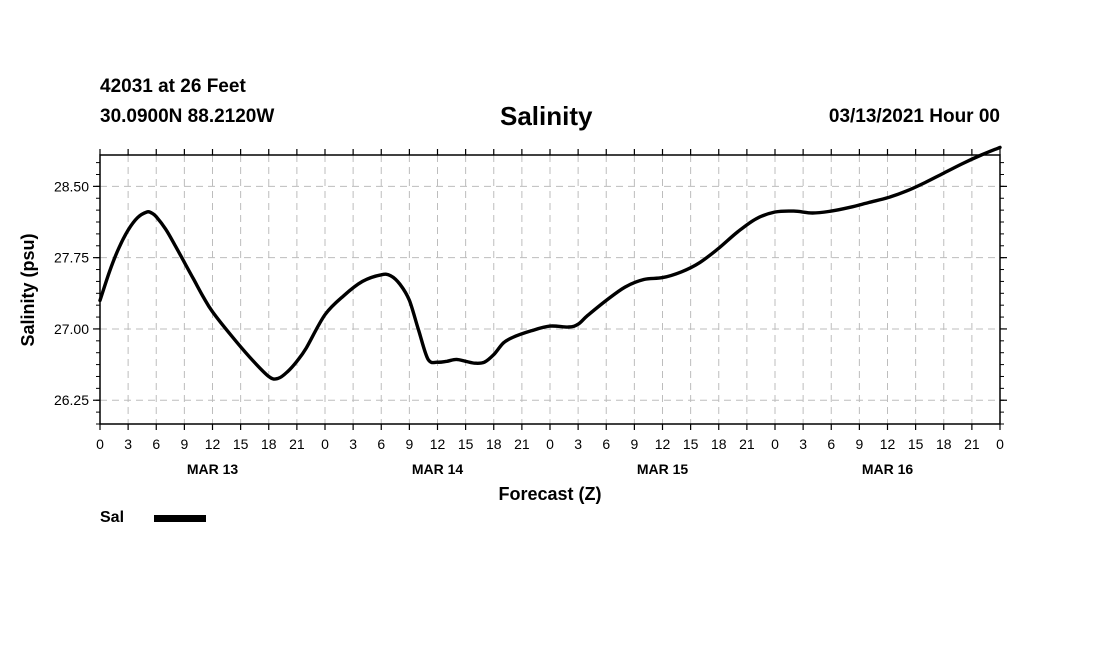 The width and height of the screenshot is (1100, 650). What do you see at coordinates (888, 469) in the screenshot?
I see `day-label: MAR 16` at bounding box center [888, 469].